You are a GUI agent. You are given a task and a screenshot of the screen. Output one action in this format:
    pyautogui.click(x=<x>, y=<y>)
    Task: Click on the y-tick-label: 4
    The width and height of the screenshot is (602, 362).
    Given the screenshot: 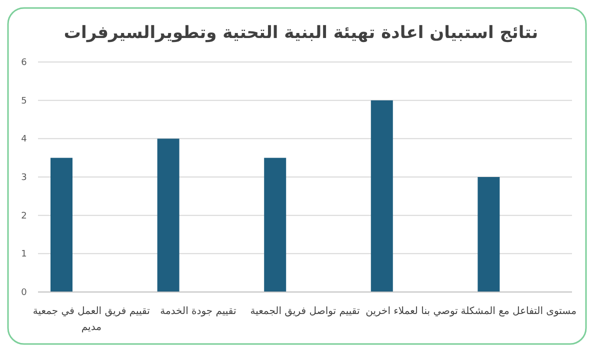 What is the action you would take?
    pyautogui.click(x=24, y=139)
    